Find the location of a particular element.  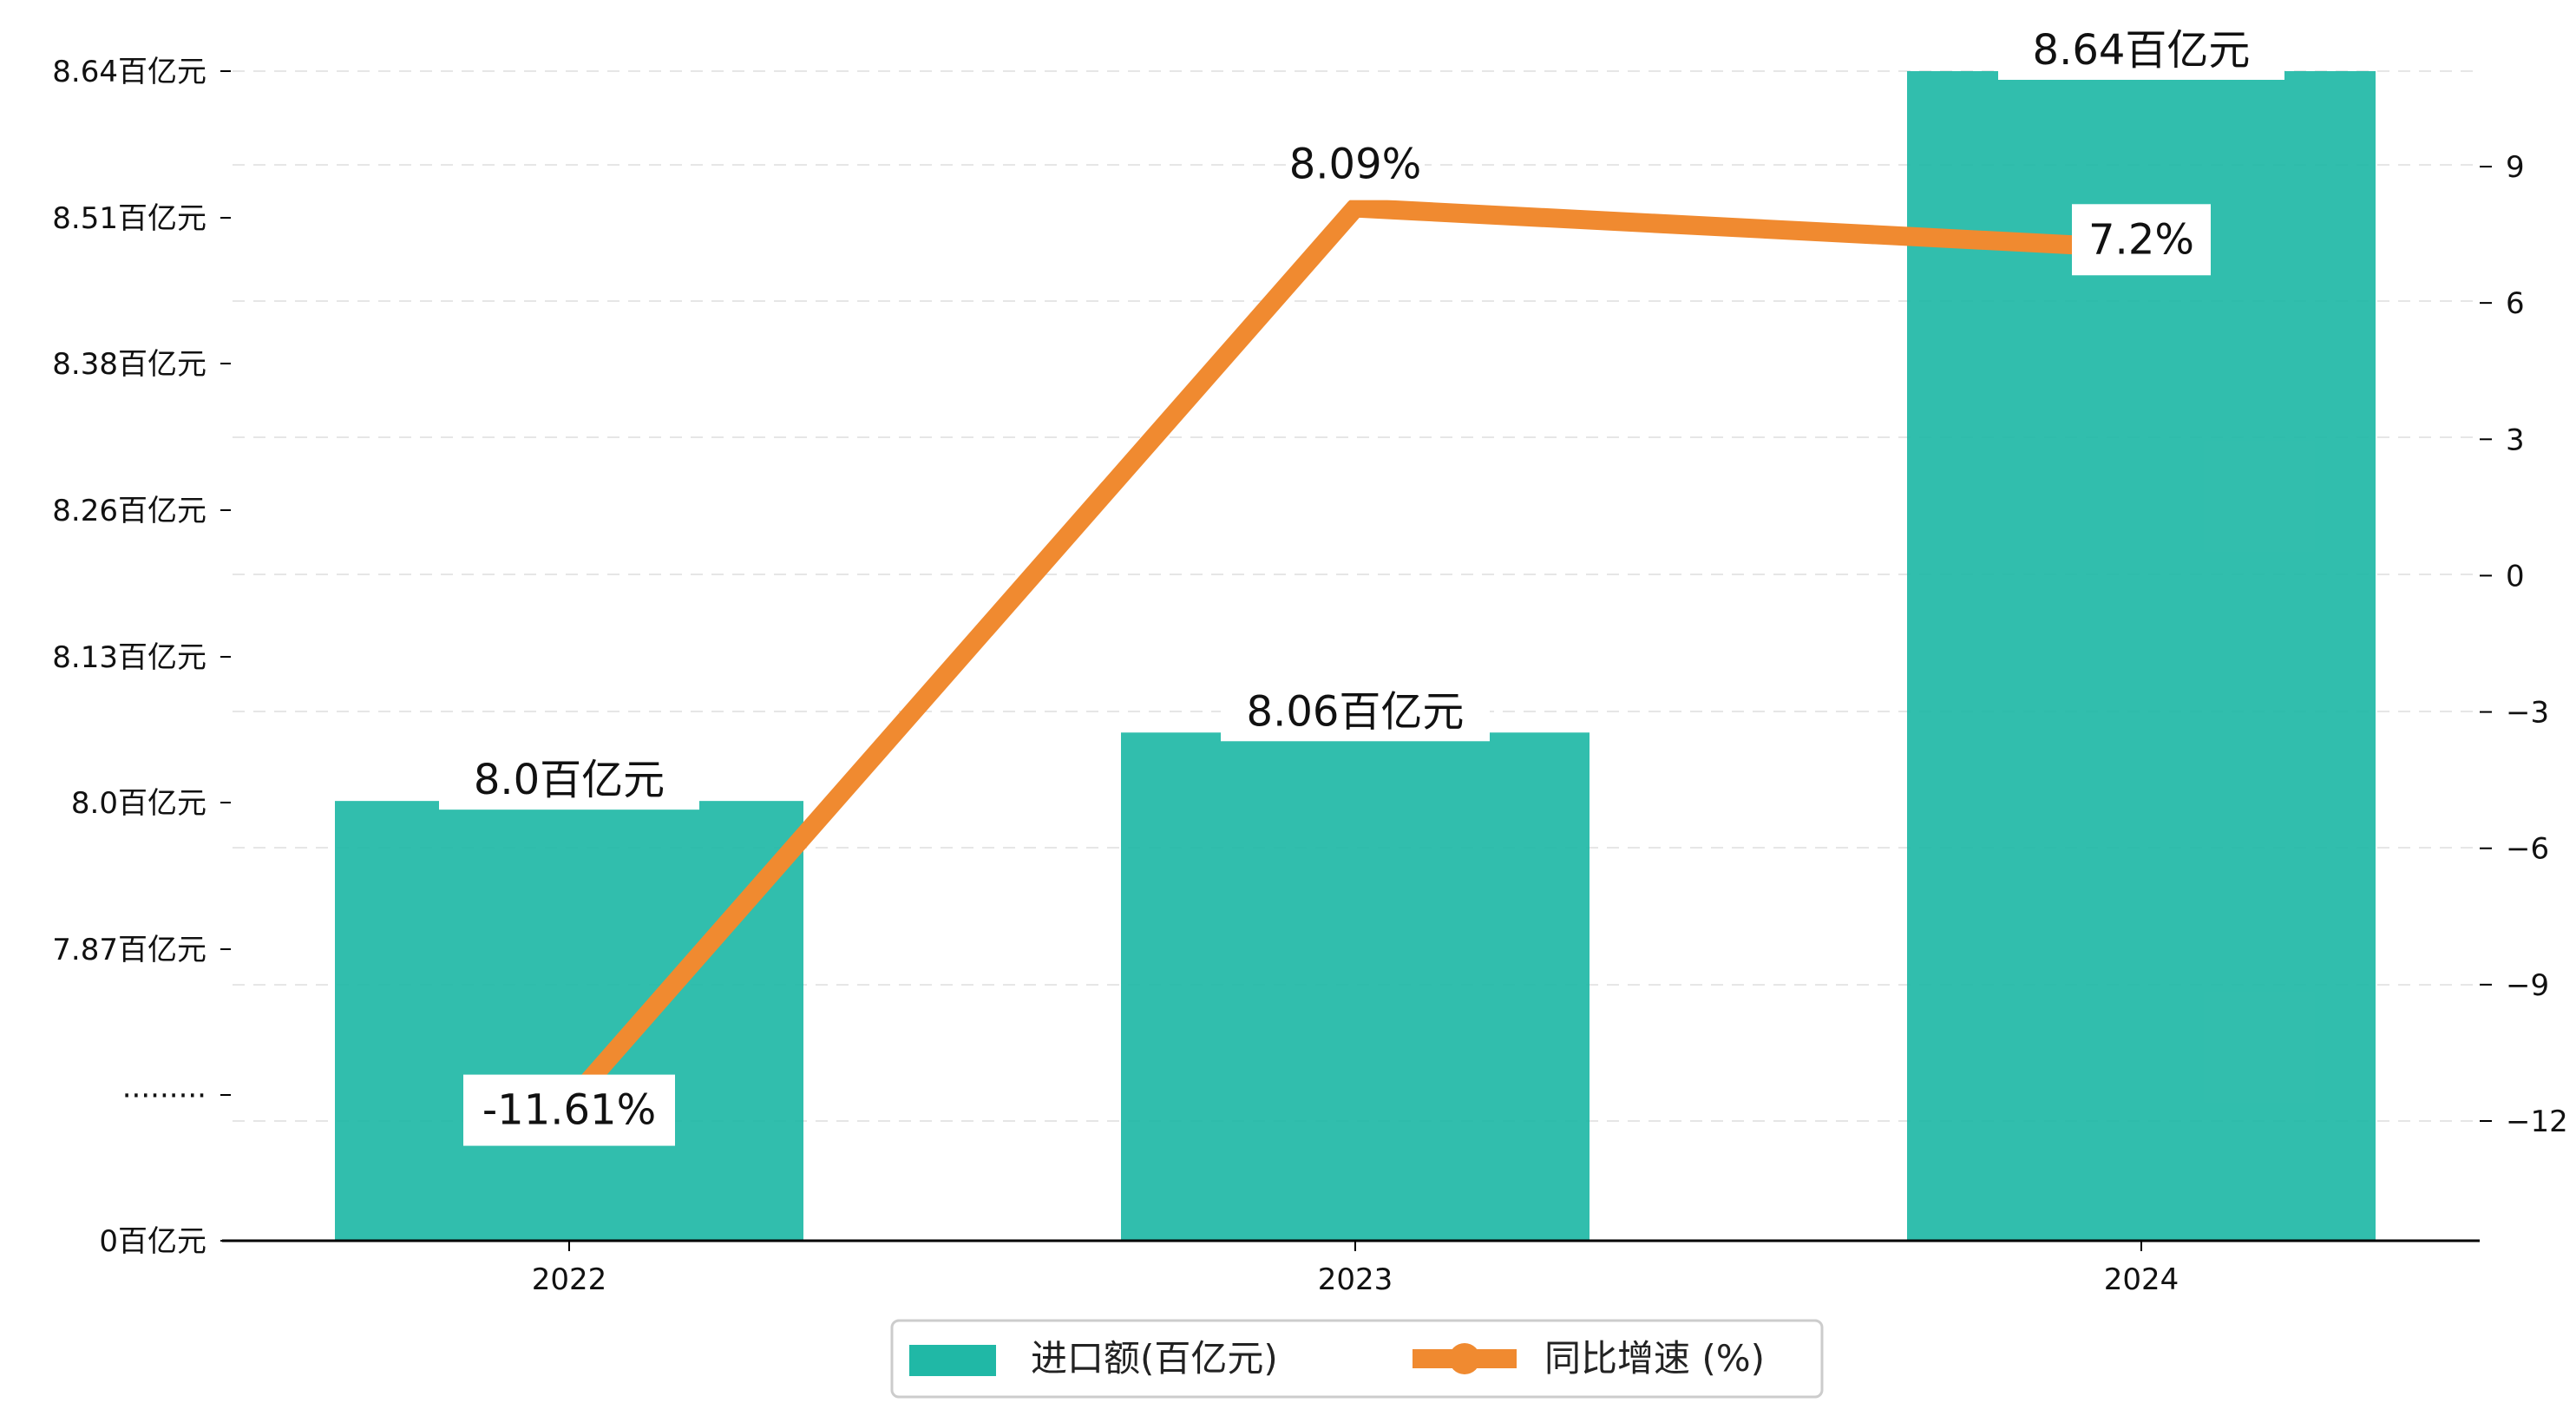

x-tick-label-2024: 2024 is located at coordinates (2141, 1279).